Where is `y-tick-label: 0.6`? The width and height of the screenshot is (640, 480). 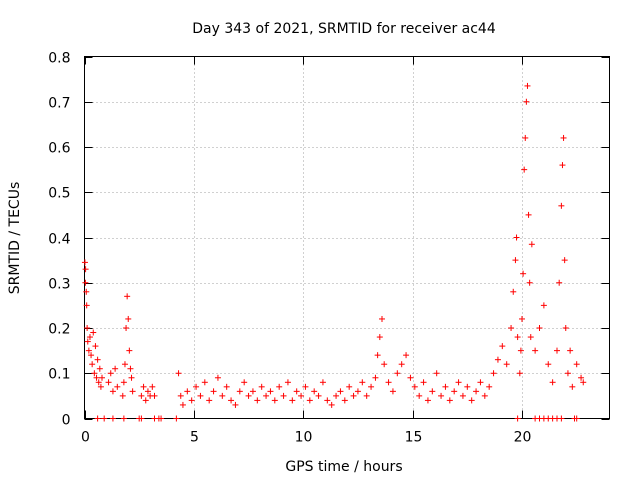
y-tick-label: 0.6 is located at coordinates (59, 149).